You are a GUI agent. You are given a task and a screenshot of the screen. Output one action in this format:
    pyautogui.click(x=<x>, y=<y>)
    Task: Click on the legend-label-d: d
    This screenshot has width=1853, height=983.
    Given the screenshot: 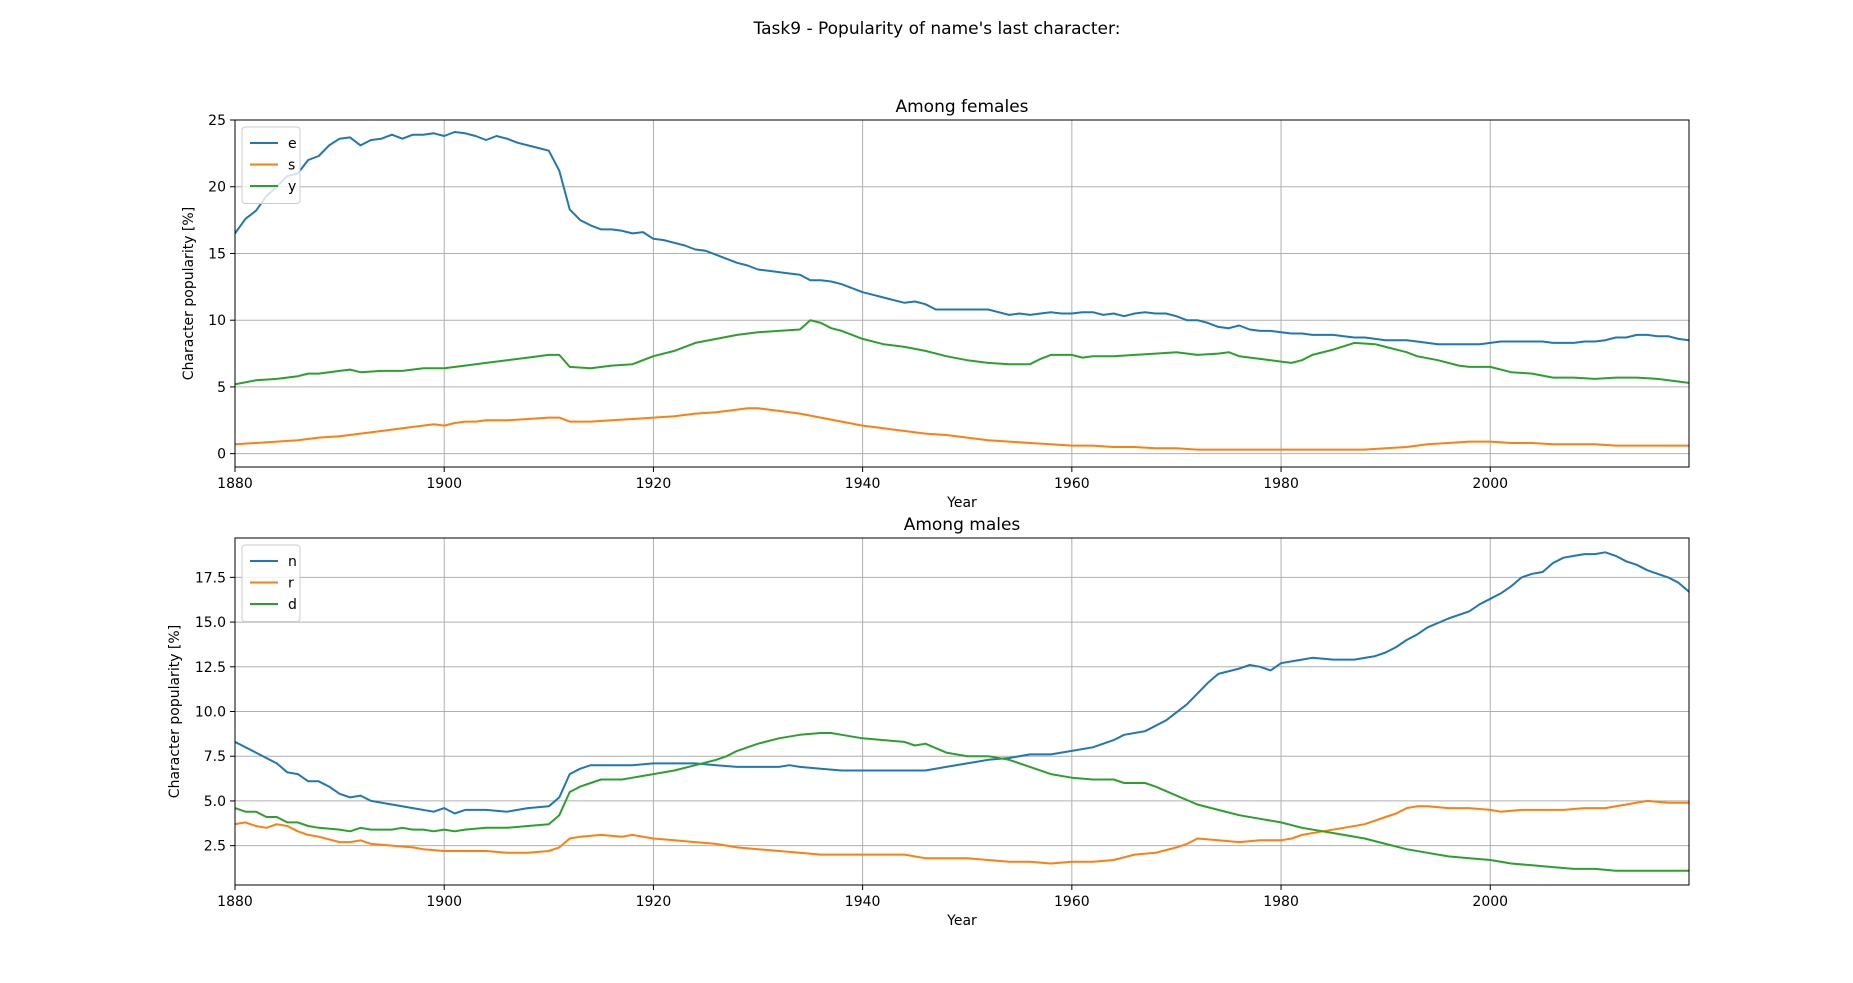 What is the action you would take?
    pyautogui.click(x=292, y=605)
    